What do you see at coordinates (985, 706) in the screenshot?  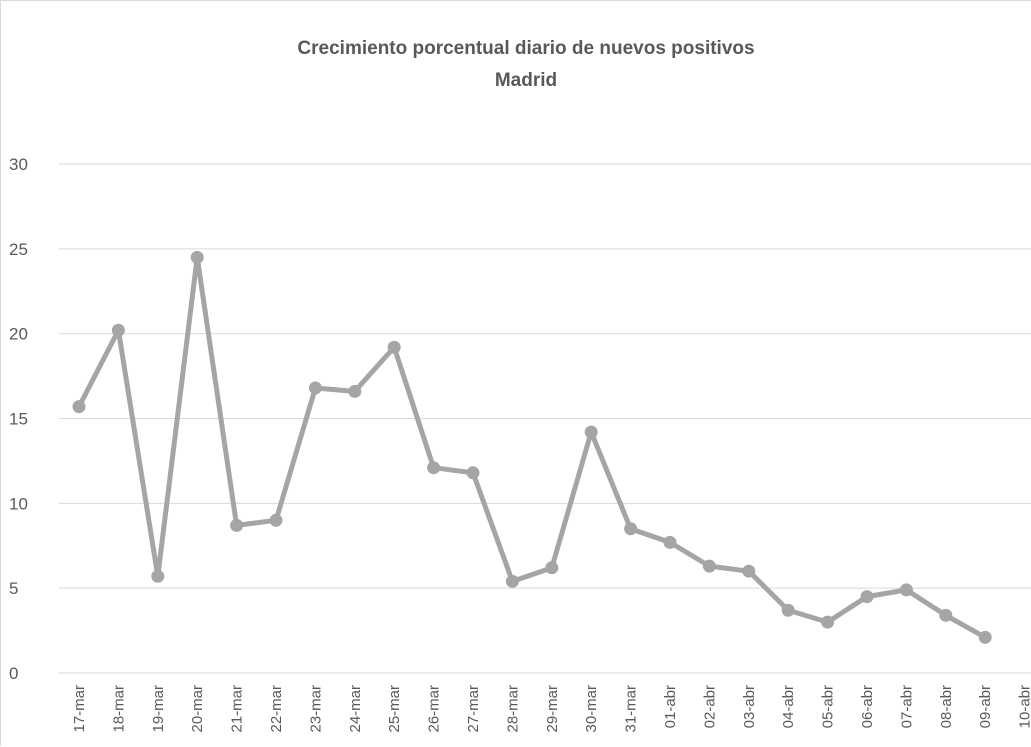 I see `x-tick-label: 09-abr` at bounding box center [985, 706].